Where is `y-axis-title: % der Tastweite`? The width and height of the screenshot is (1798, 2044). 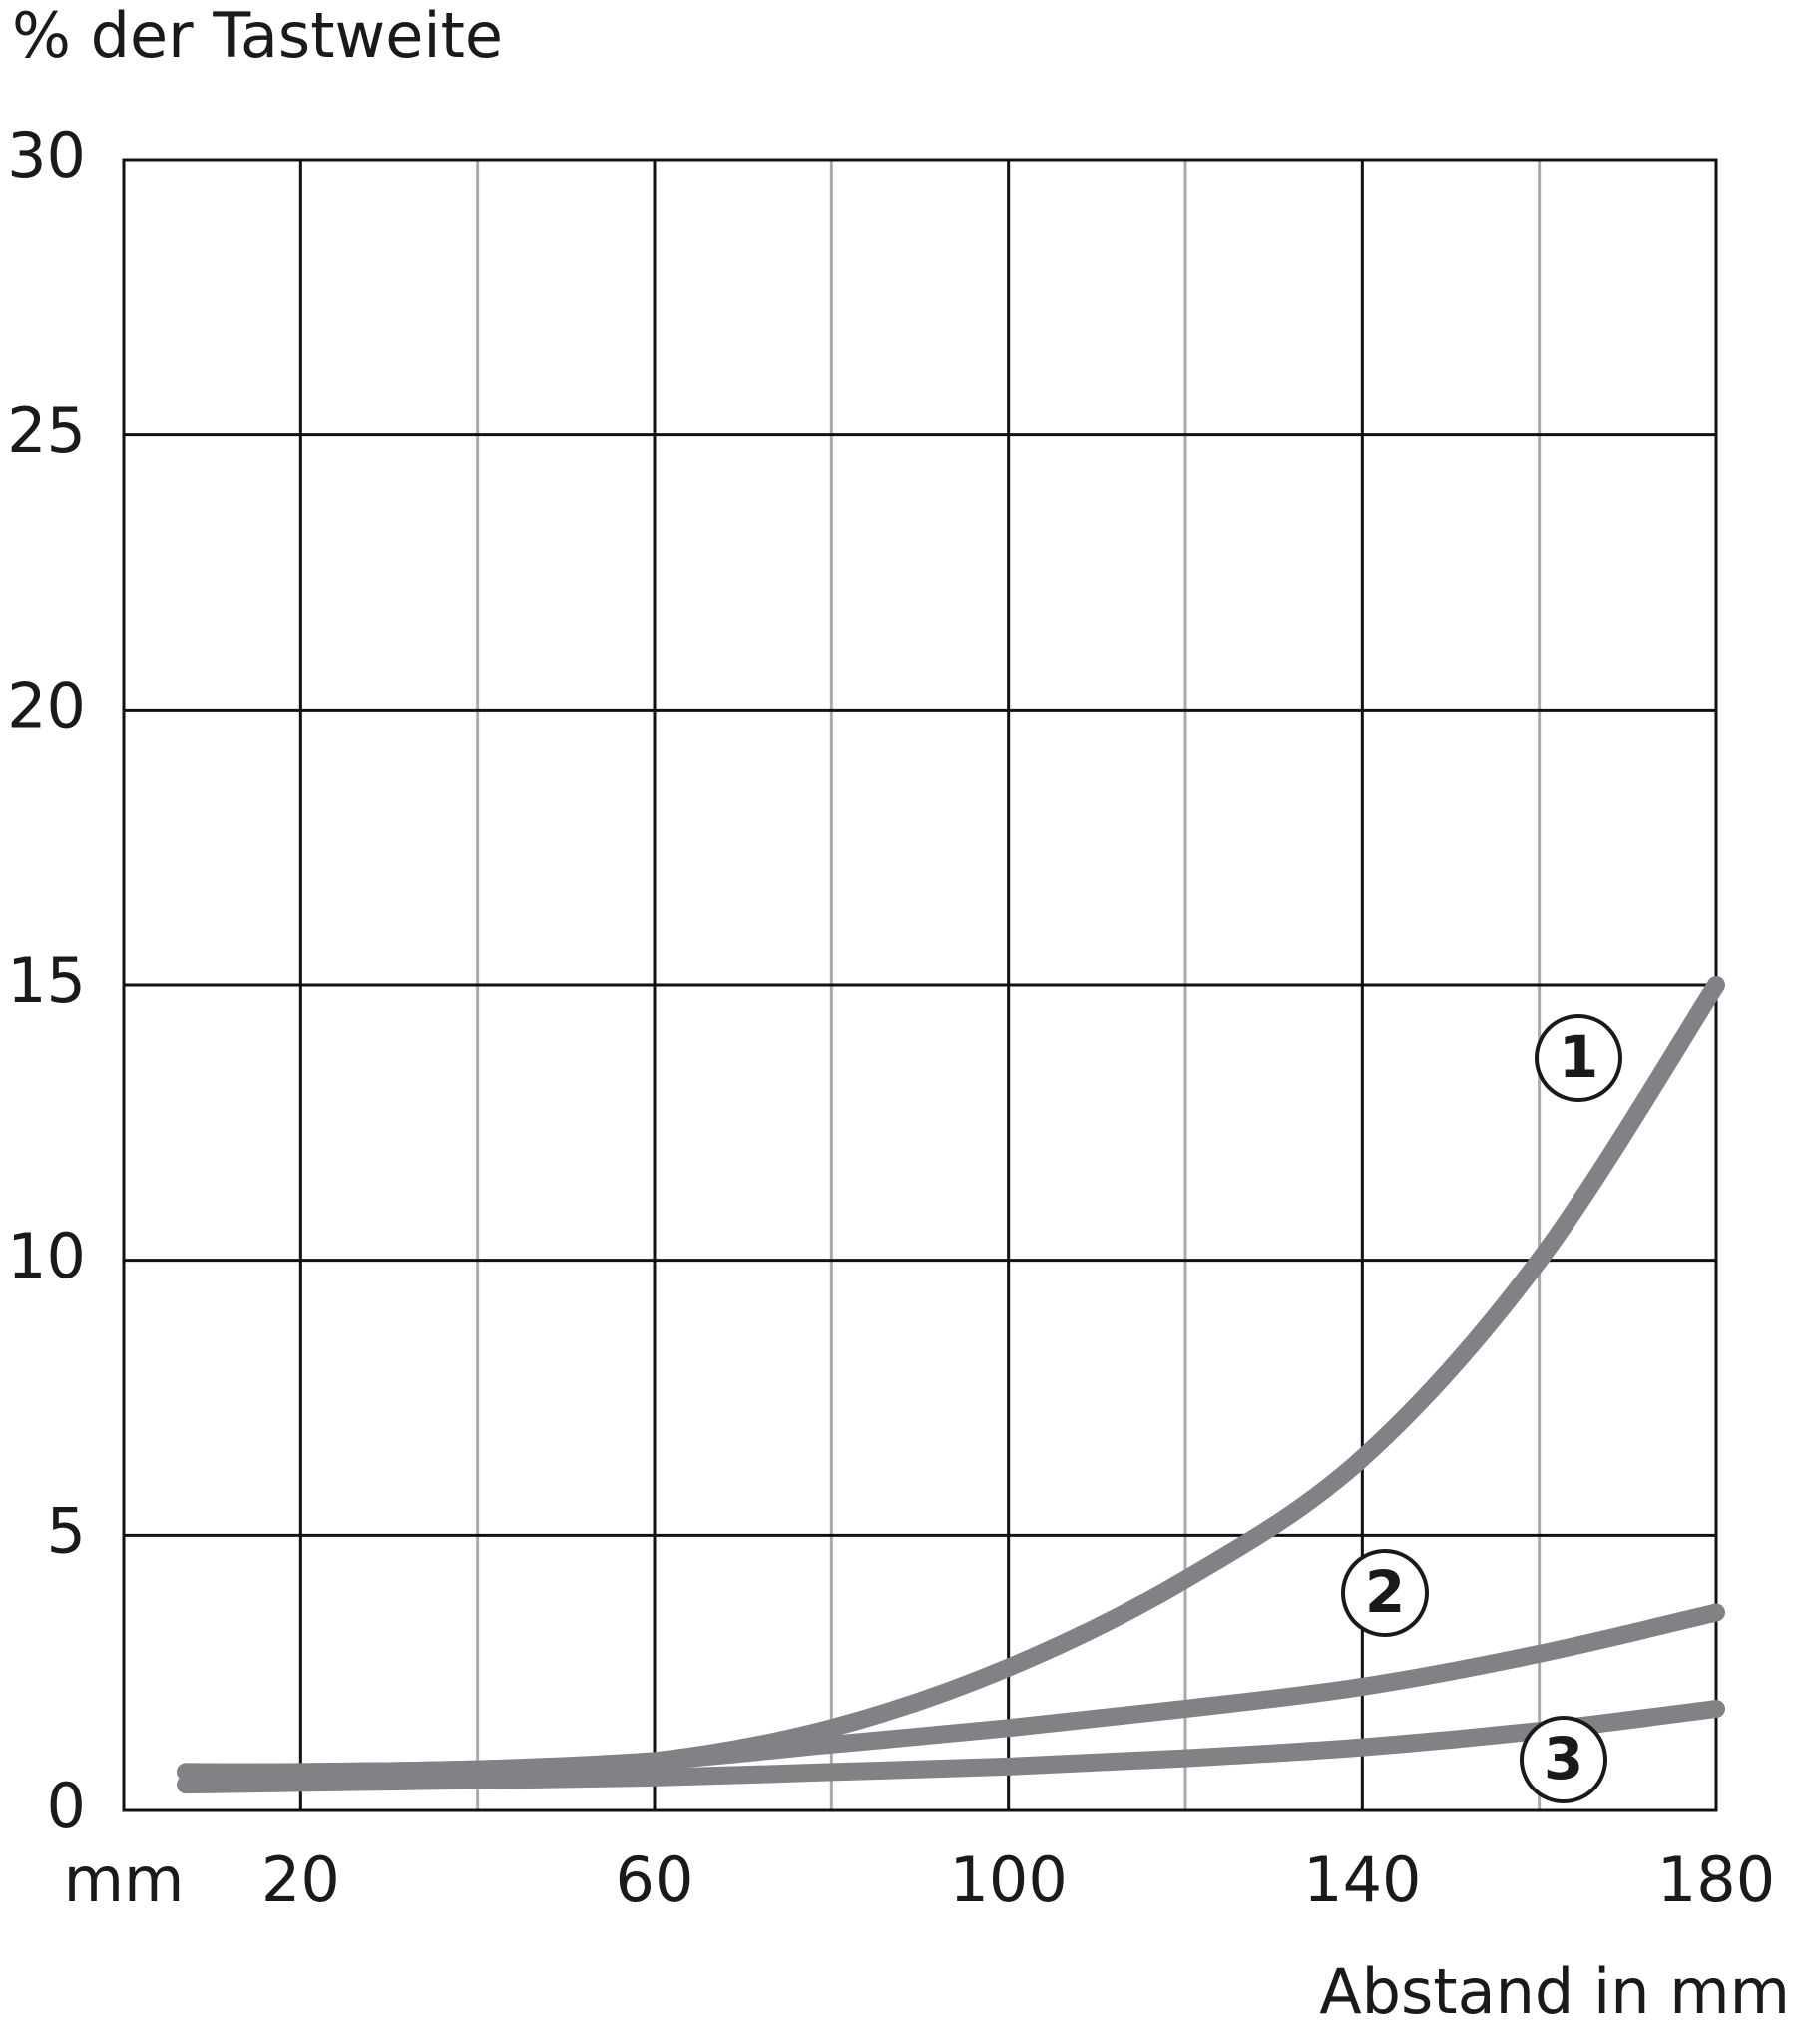
y-axis-title: % der Tastweite is located at coordinates (257, 36).